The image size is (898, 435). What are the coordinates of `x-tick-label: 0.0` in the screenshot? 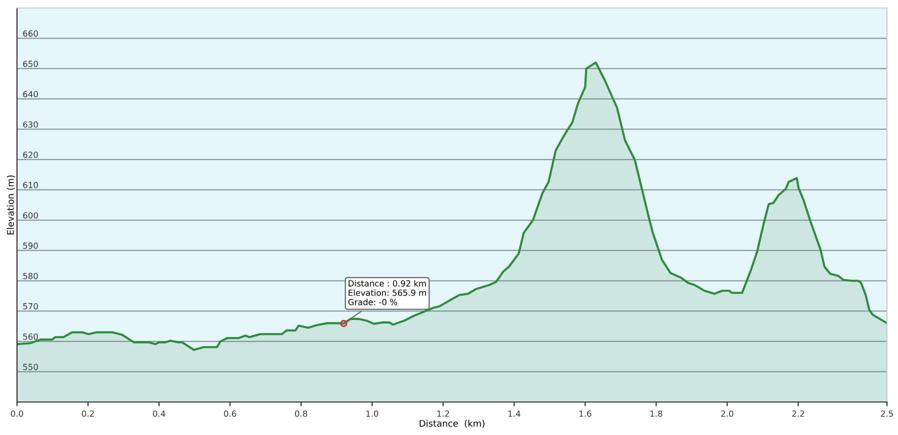 It's located at (17, 413).